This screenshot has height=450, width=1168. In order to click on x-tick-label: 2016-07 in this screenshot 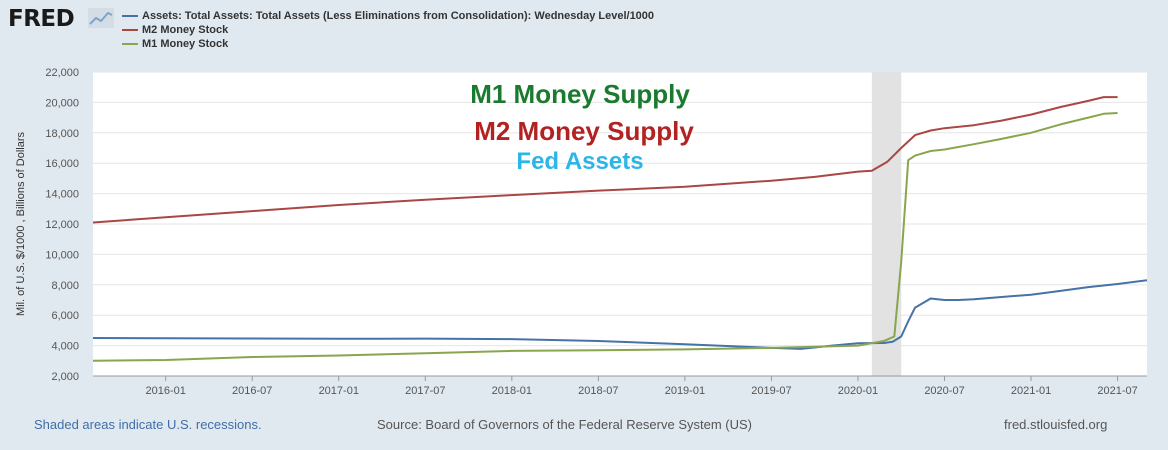, I will do `click(252, 391)`.